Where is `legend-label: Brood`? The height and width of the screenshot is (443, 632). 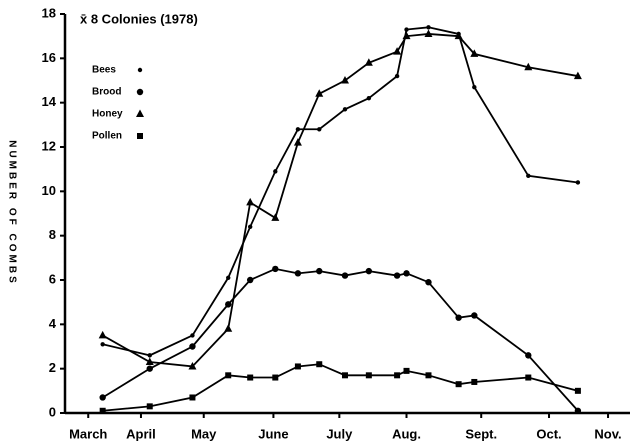 legend-label: Brood is located at coordinates (106, 92).